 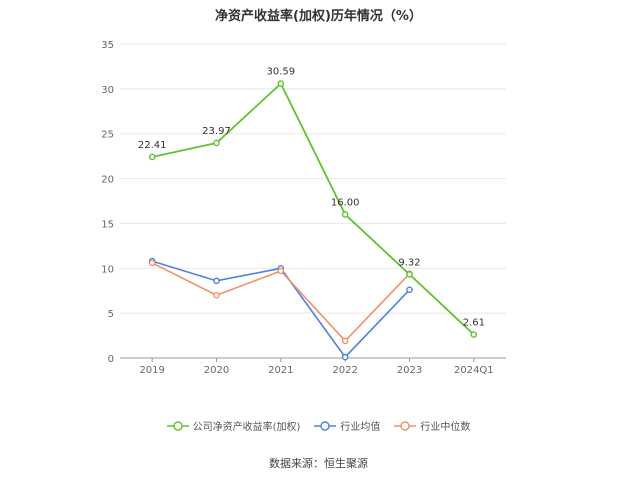 What do you see at coordinates (107, 224) in the screenshot?
I see `y-tick-label: 15` at bounding box center [107, 224].